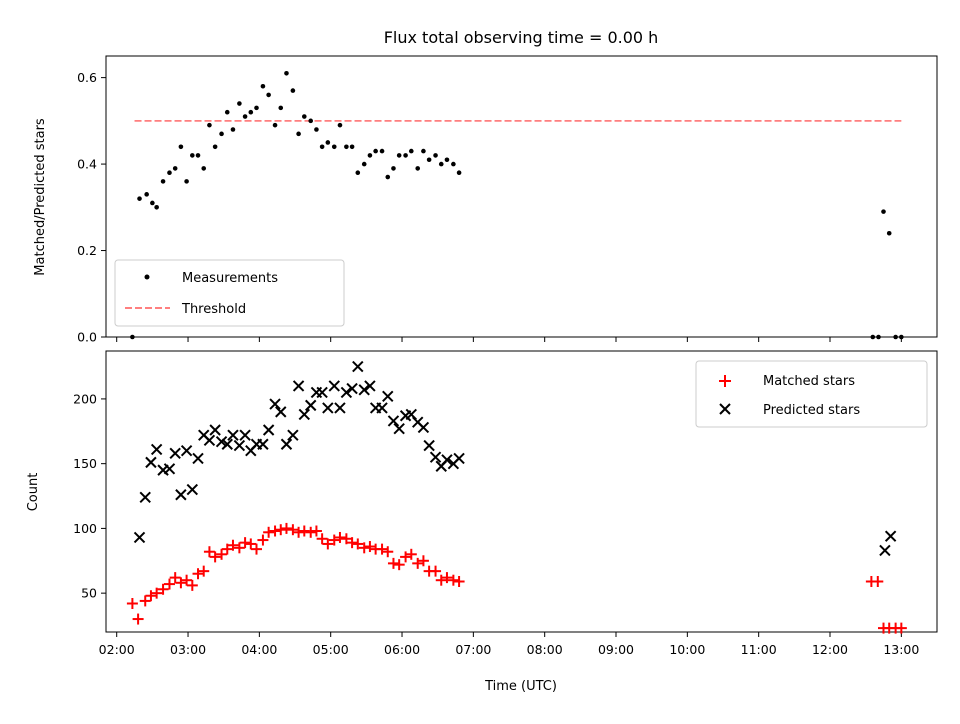 The width and height of the screenshot is (960, 724). What do you see at coordinates (229, 293) in the screenshot?
I see `ratio-legend: Measurements Threshold` at bounding box center [229, 293].